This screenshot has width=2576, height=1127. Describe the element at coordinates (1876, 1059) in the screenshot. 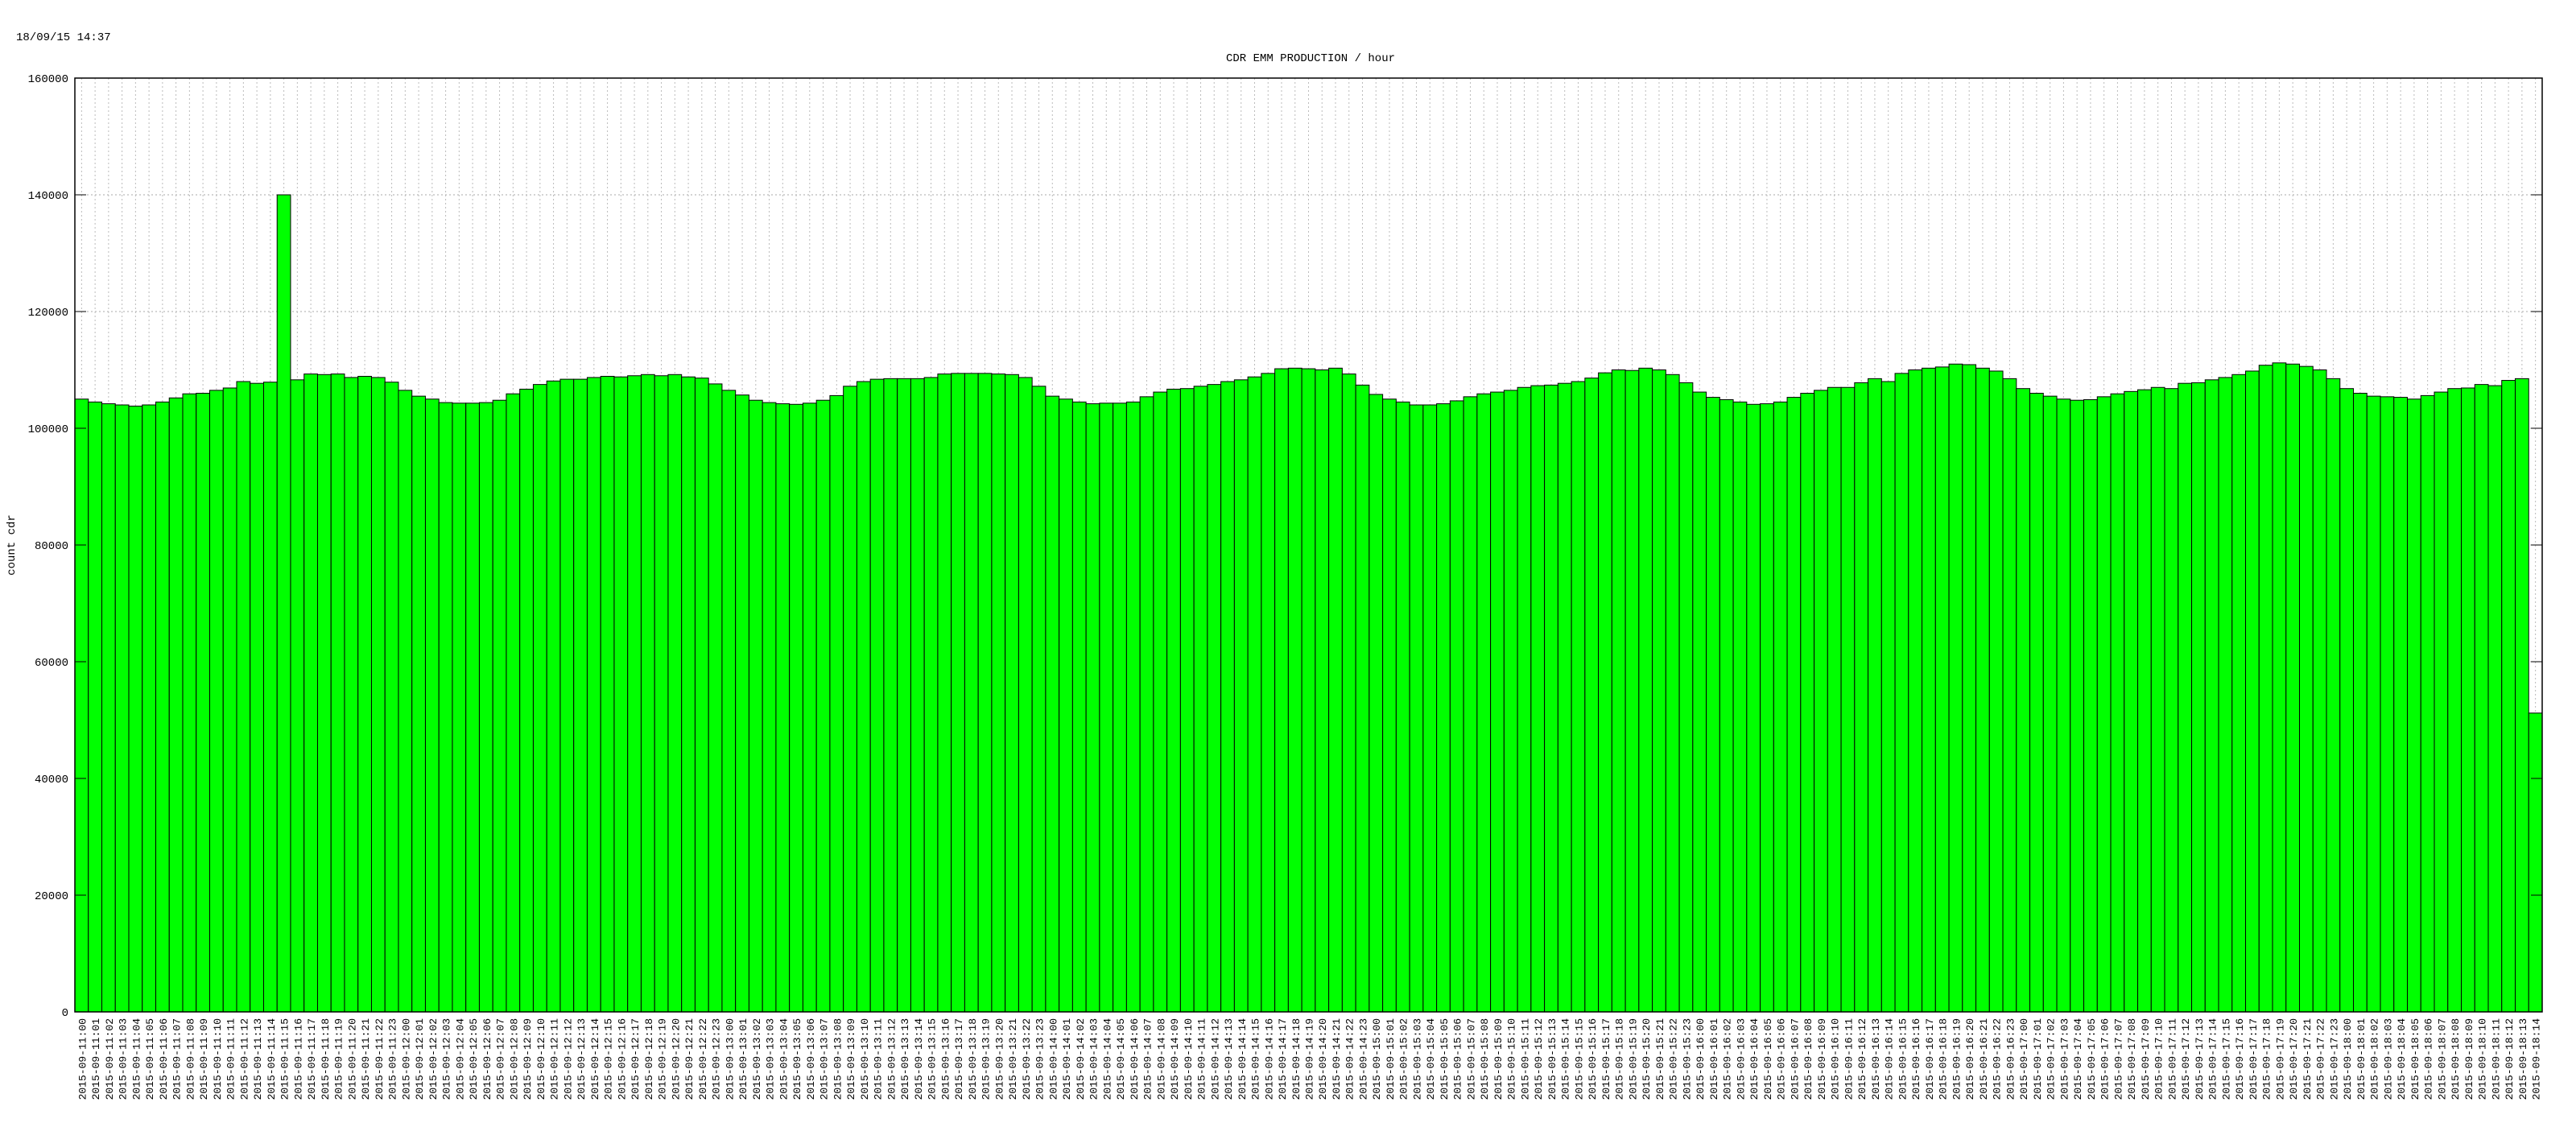

I see `x-tick-label: 2015-09-16:13` at that location.